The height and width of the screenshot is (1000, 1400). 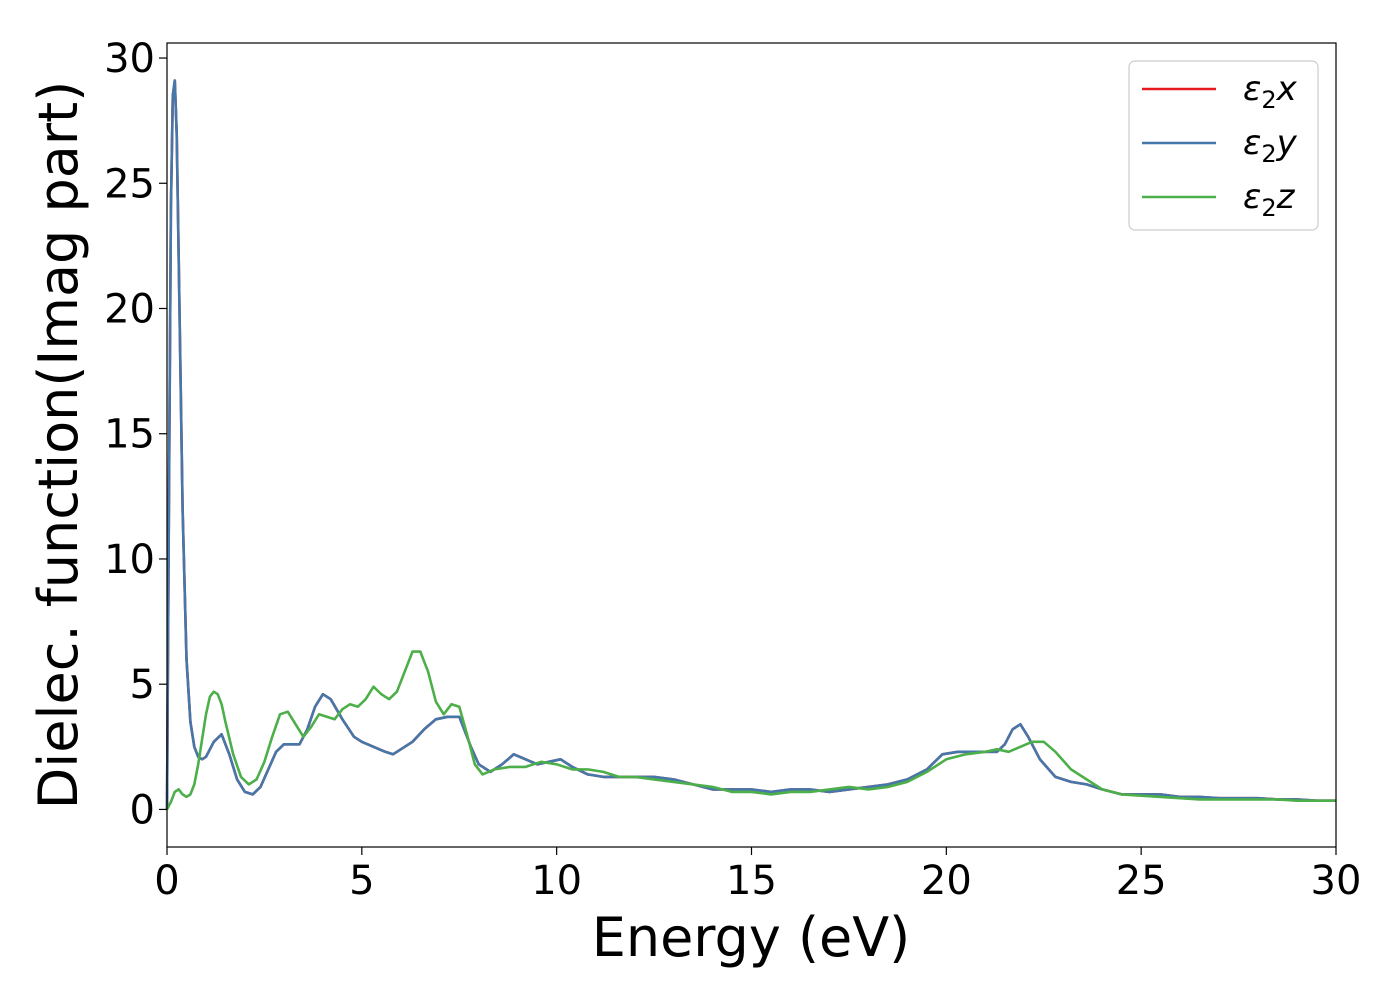 What do you see at coordinates (58, 445) in the screenshot?
I see `y-axis-label: Dielec. function(Imag part)` at bounding box center [58, 445].